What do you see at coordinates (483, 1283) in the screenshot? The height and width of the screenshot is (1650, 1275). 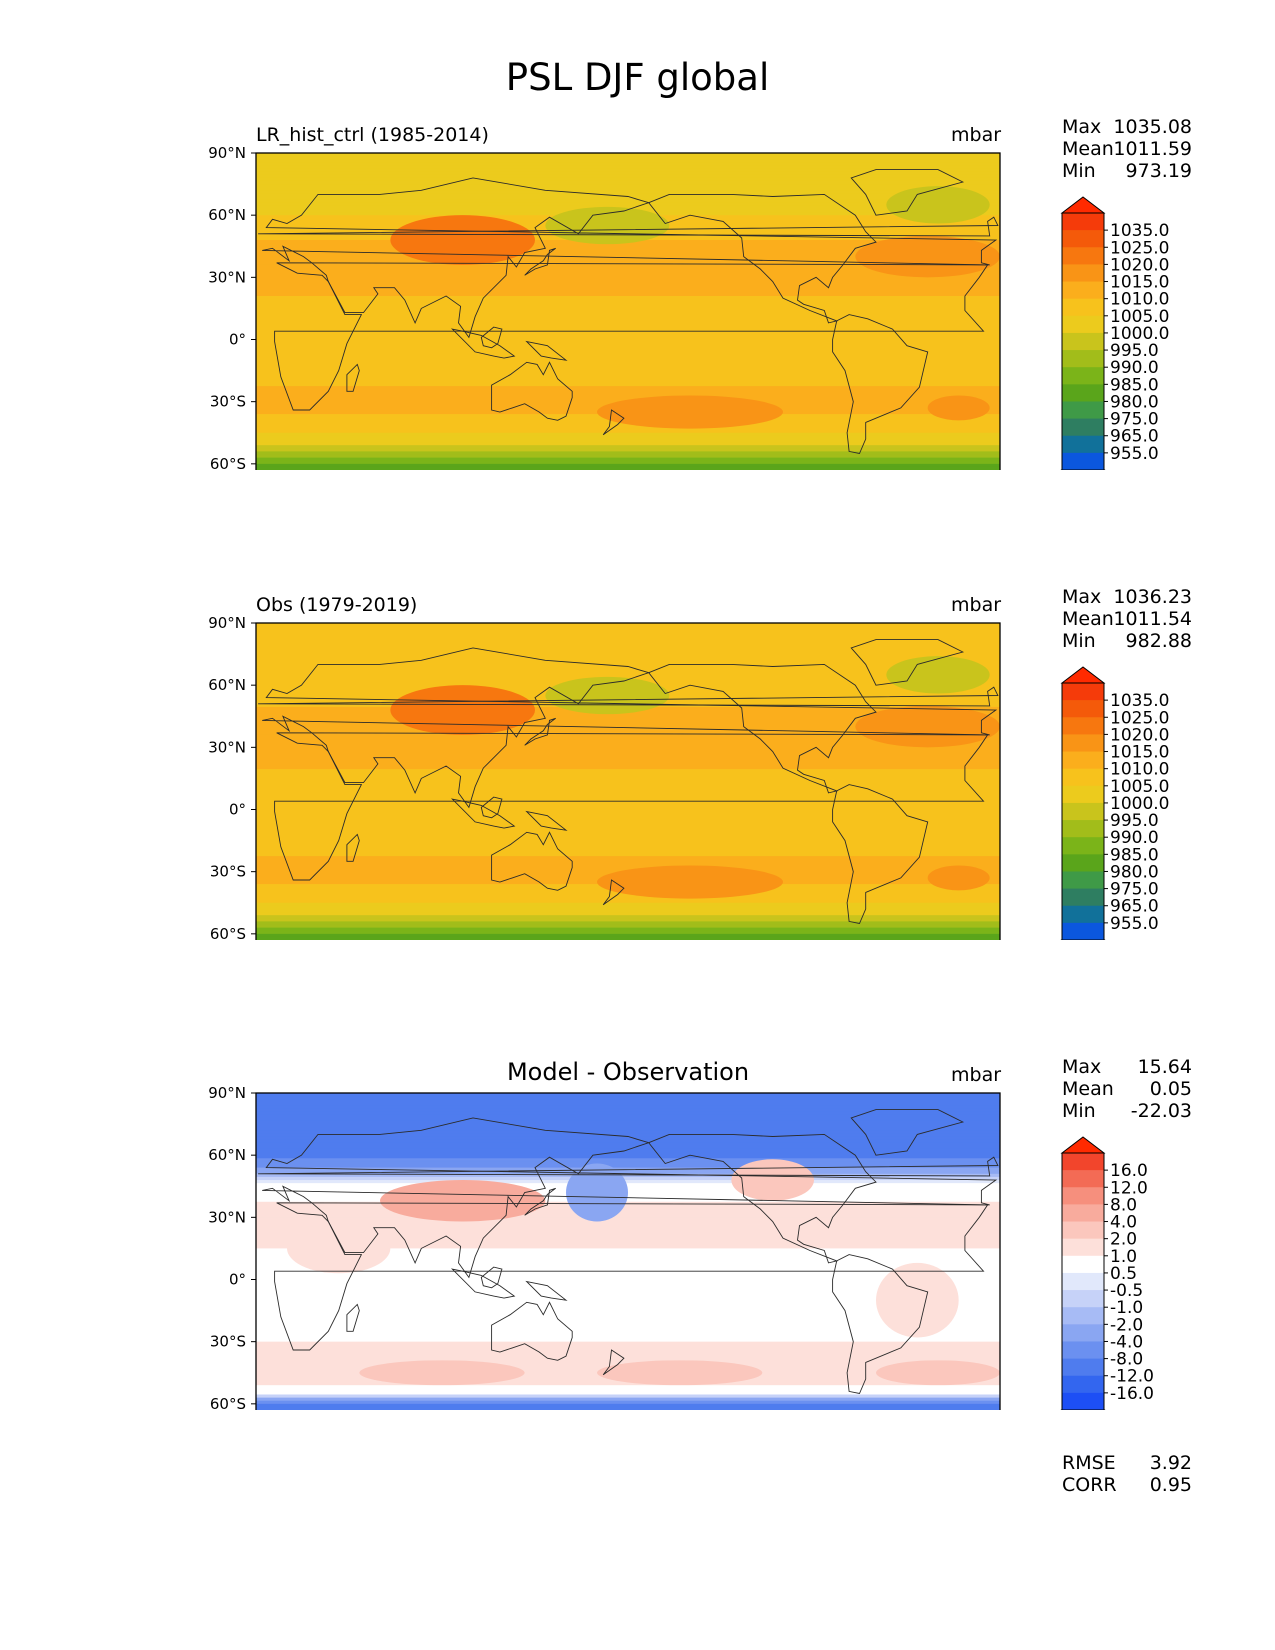 I see `coastline-indonesia` at bounding box center [483, 1283].